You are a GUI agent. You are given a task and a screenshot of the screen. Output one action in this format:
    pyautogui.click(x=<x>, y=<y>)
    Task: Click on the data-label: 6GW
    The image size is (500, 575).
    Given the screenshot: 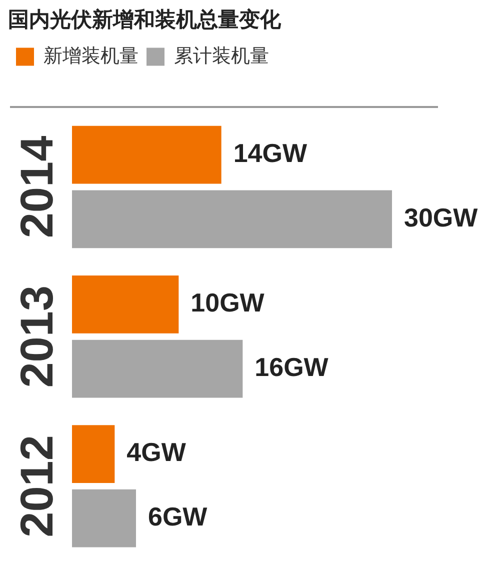 What is the action you would take?
    pyautogui.click(x=178, y=517)
    